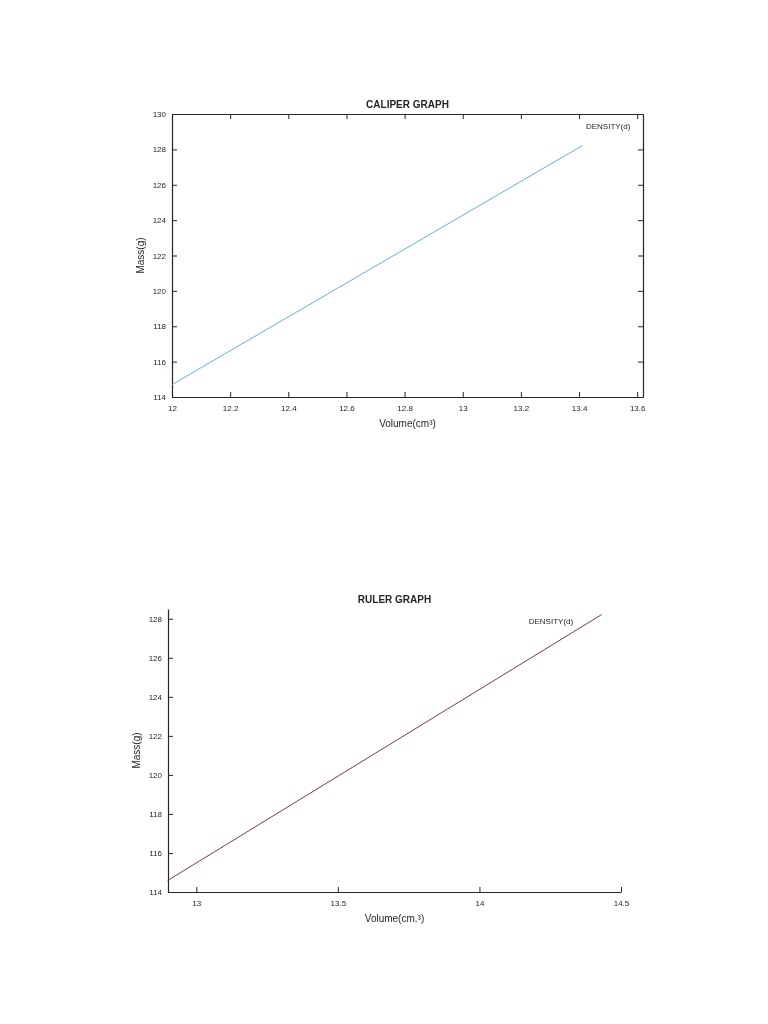 This screenshot has height=1024, width=768. Describe the element at coordinates (405, 408) in the screenshot. I see `x-tick-label: 12.8` at that location.